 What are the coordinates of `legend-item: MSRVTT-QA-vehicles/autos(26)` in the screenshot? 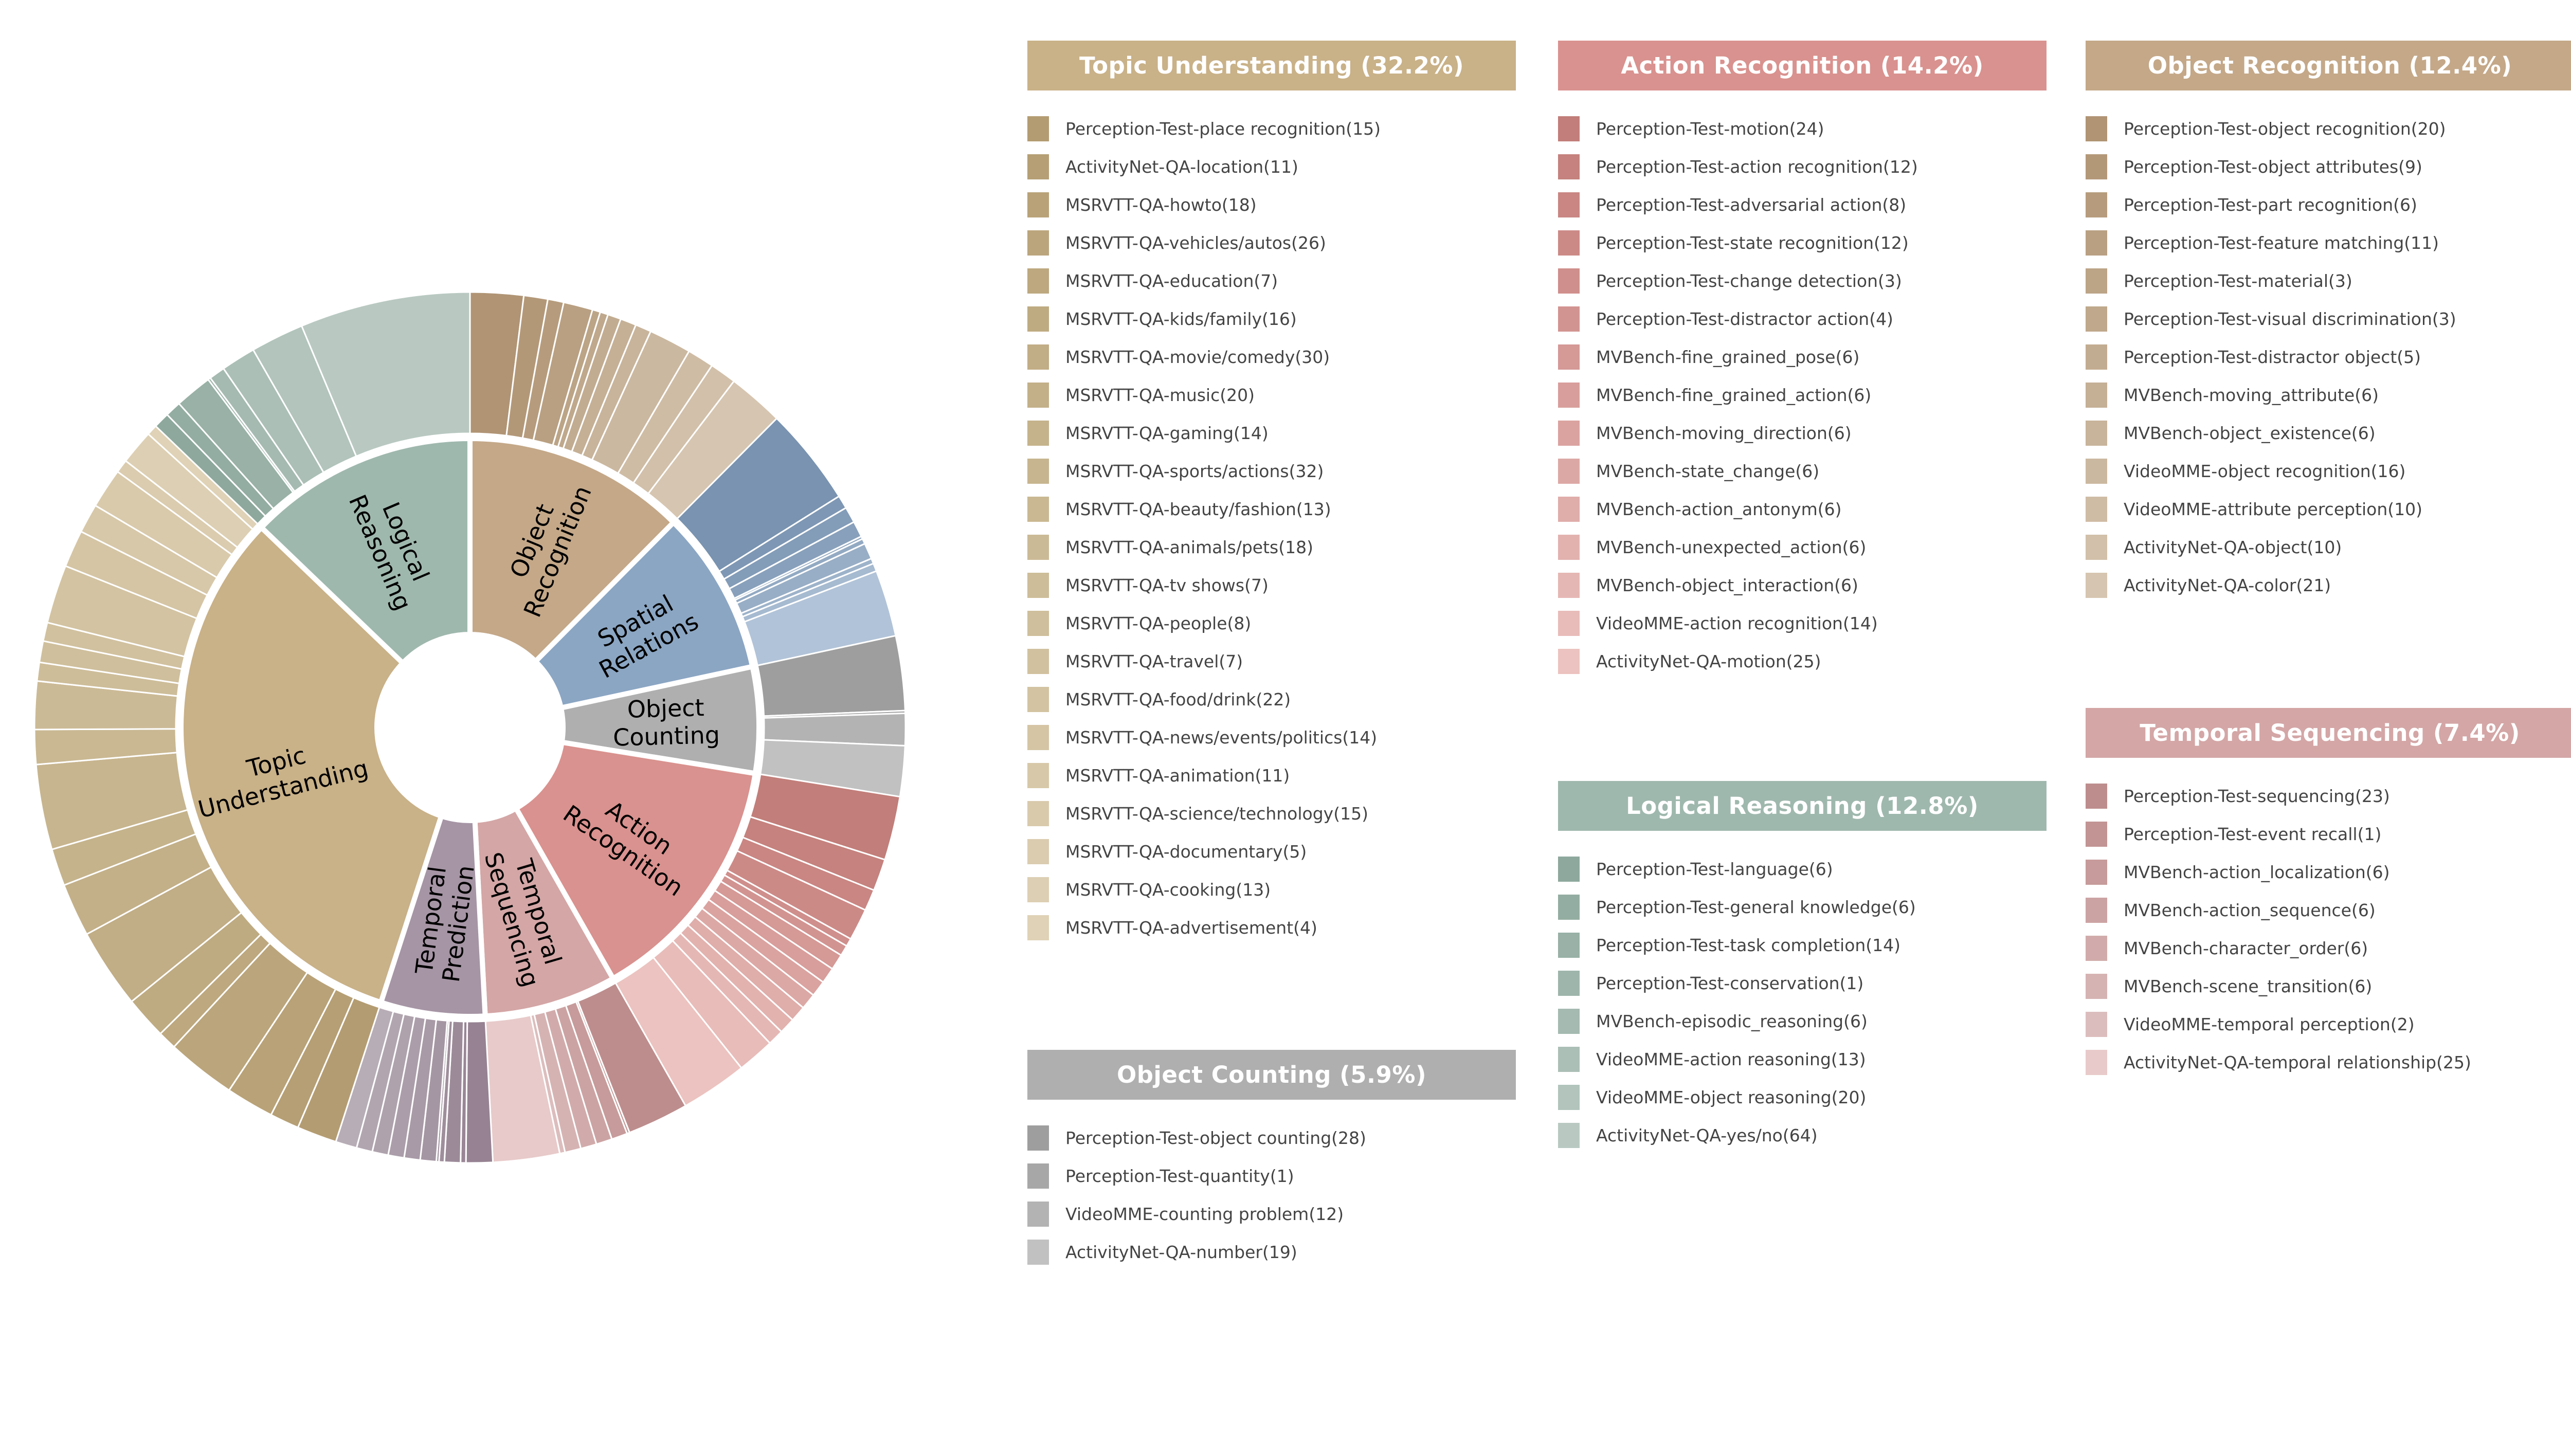 It's located at (1271, 249).